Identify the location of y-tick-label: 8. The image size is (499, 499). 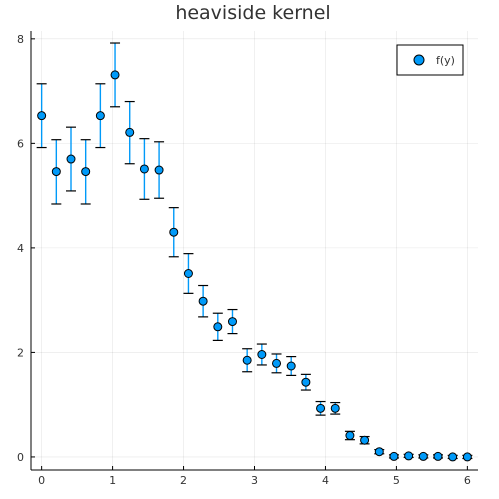
(20, 39).